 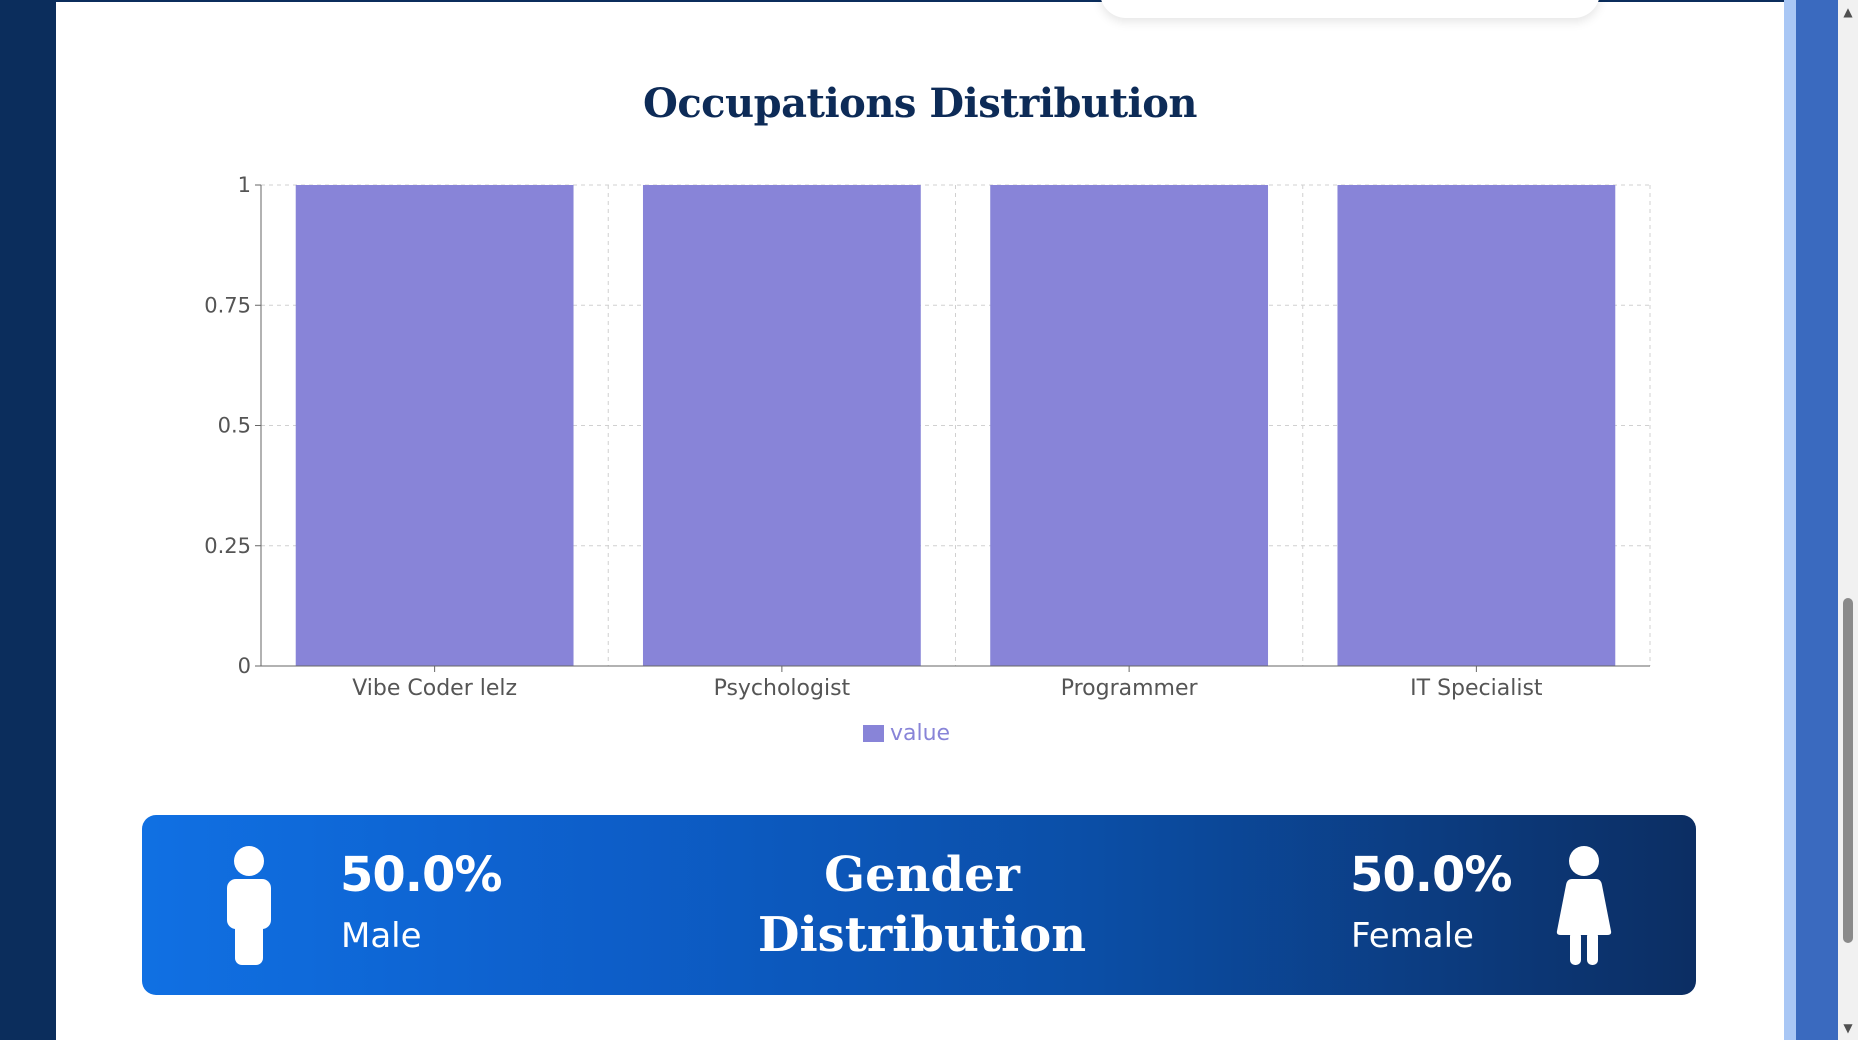 What do you see at coordinates (1848, 1028) in the screenshot?
I see `scroll-down-arrow-icon: ▼` at bounding box center [1848, 1028].